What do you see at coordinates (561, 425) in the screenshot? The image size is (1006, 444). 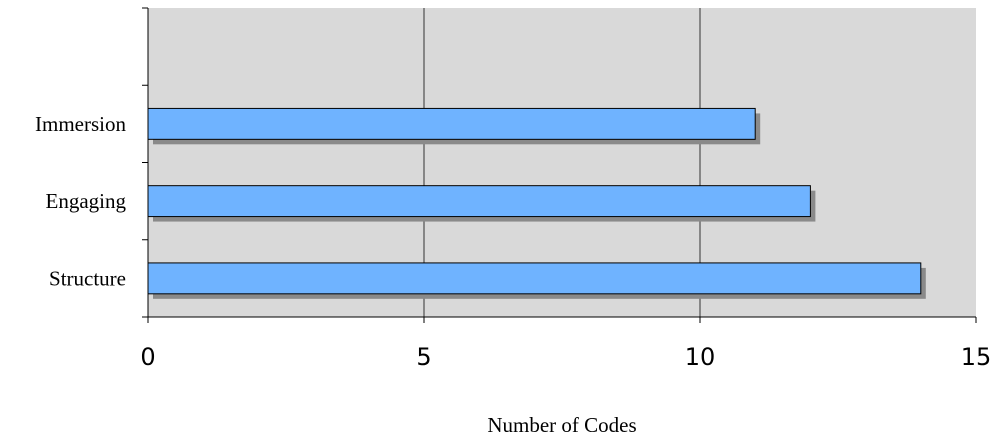 I see `x-axis-title: Number of Codes` at bounding box center [561, 425].